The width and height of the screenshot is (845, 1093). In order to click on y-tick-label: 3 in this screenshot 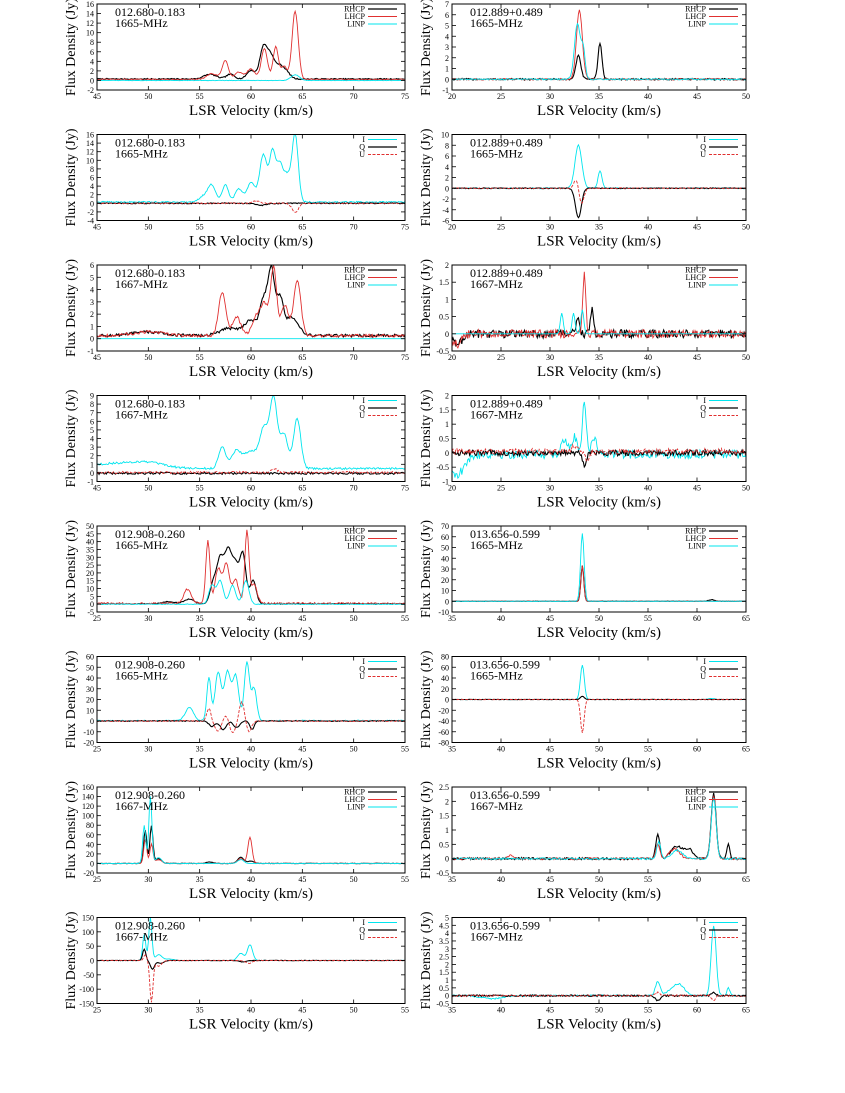, I will do `click(92, 447)`.